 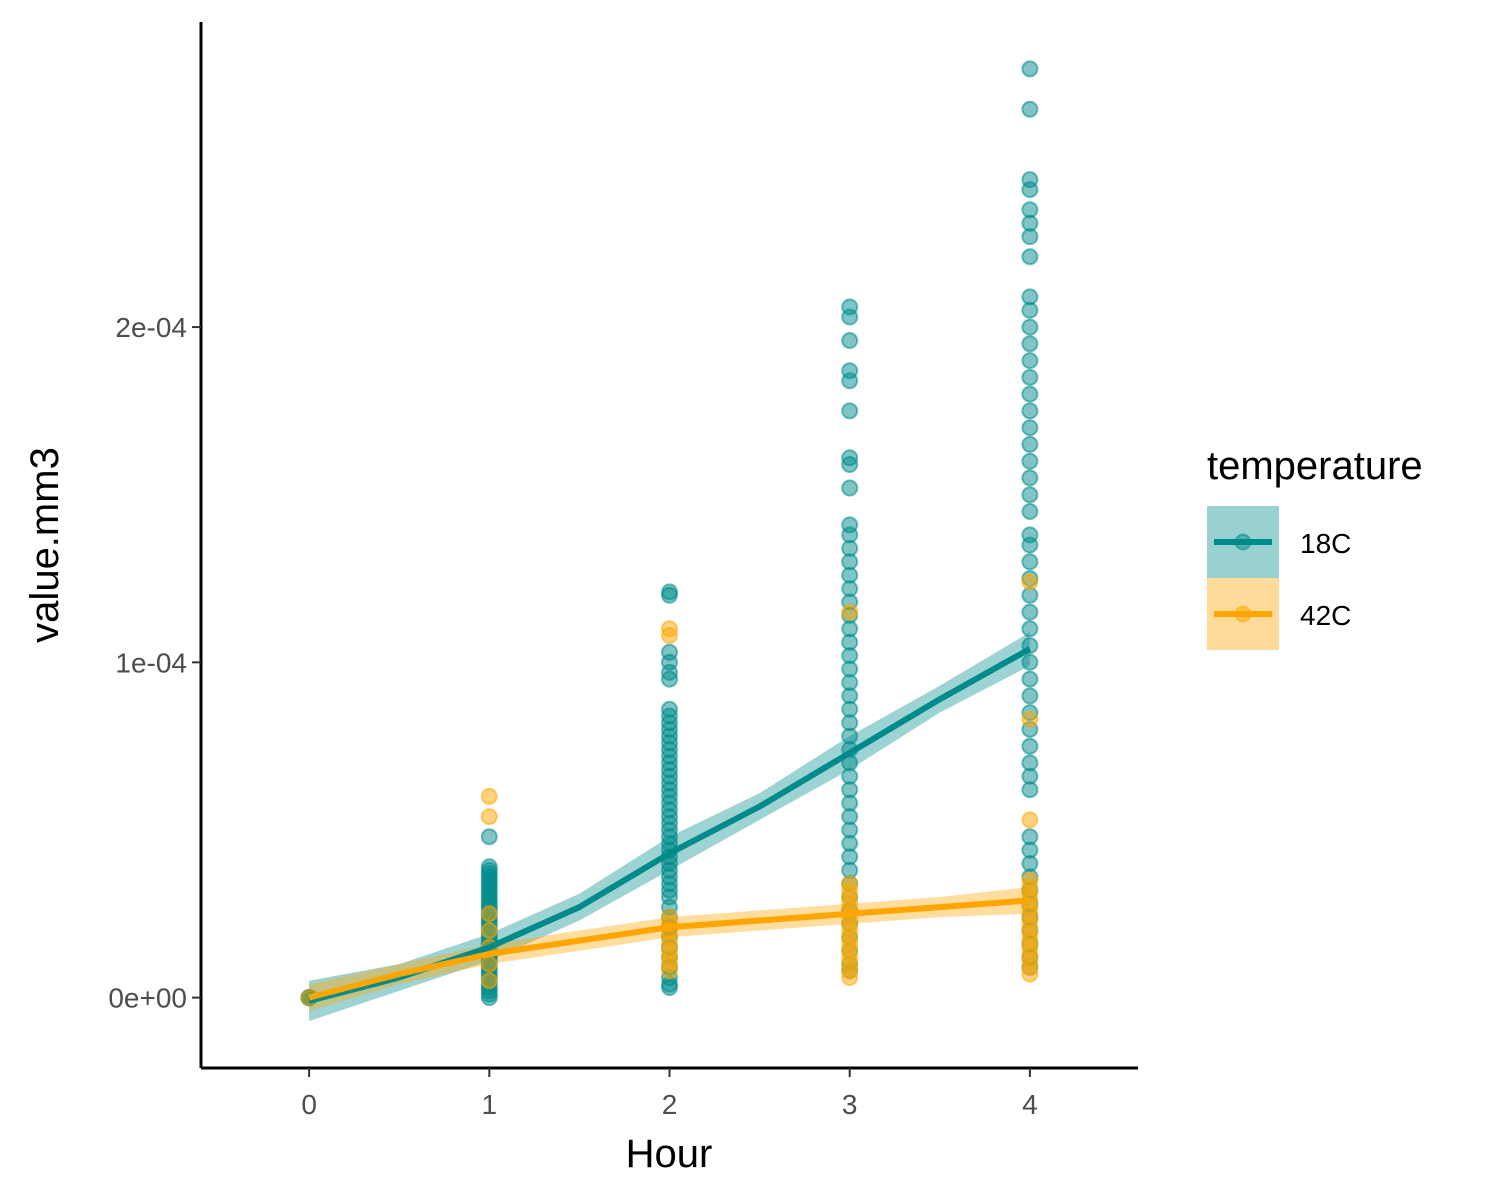 What do you see at coordinates (1243, 542) in the screenshot?
I see `legend-key-18C-point` at bounding box center [1243, 542].